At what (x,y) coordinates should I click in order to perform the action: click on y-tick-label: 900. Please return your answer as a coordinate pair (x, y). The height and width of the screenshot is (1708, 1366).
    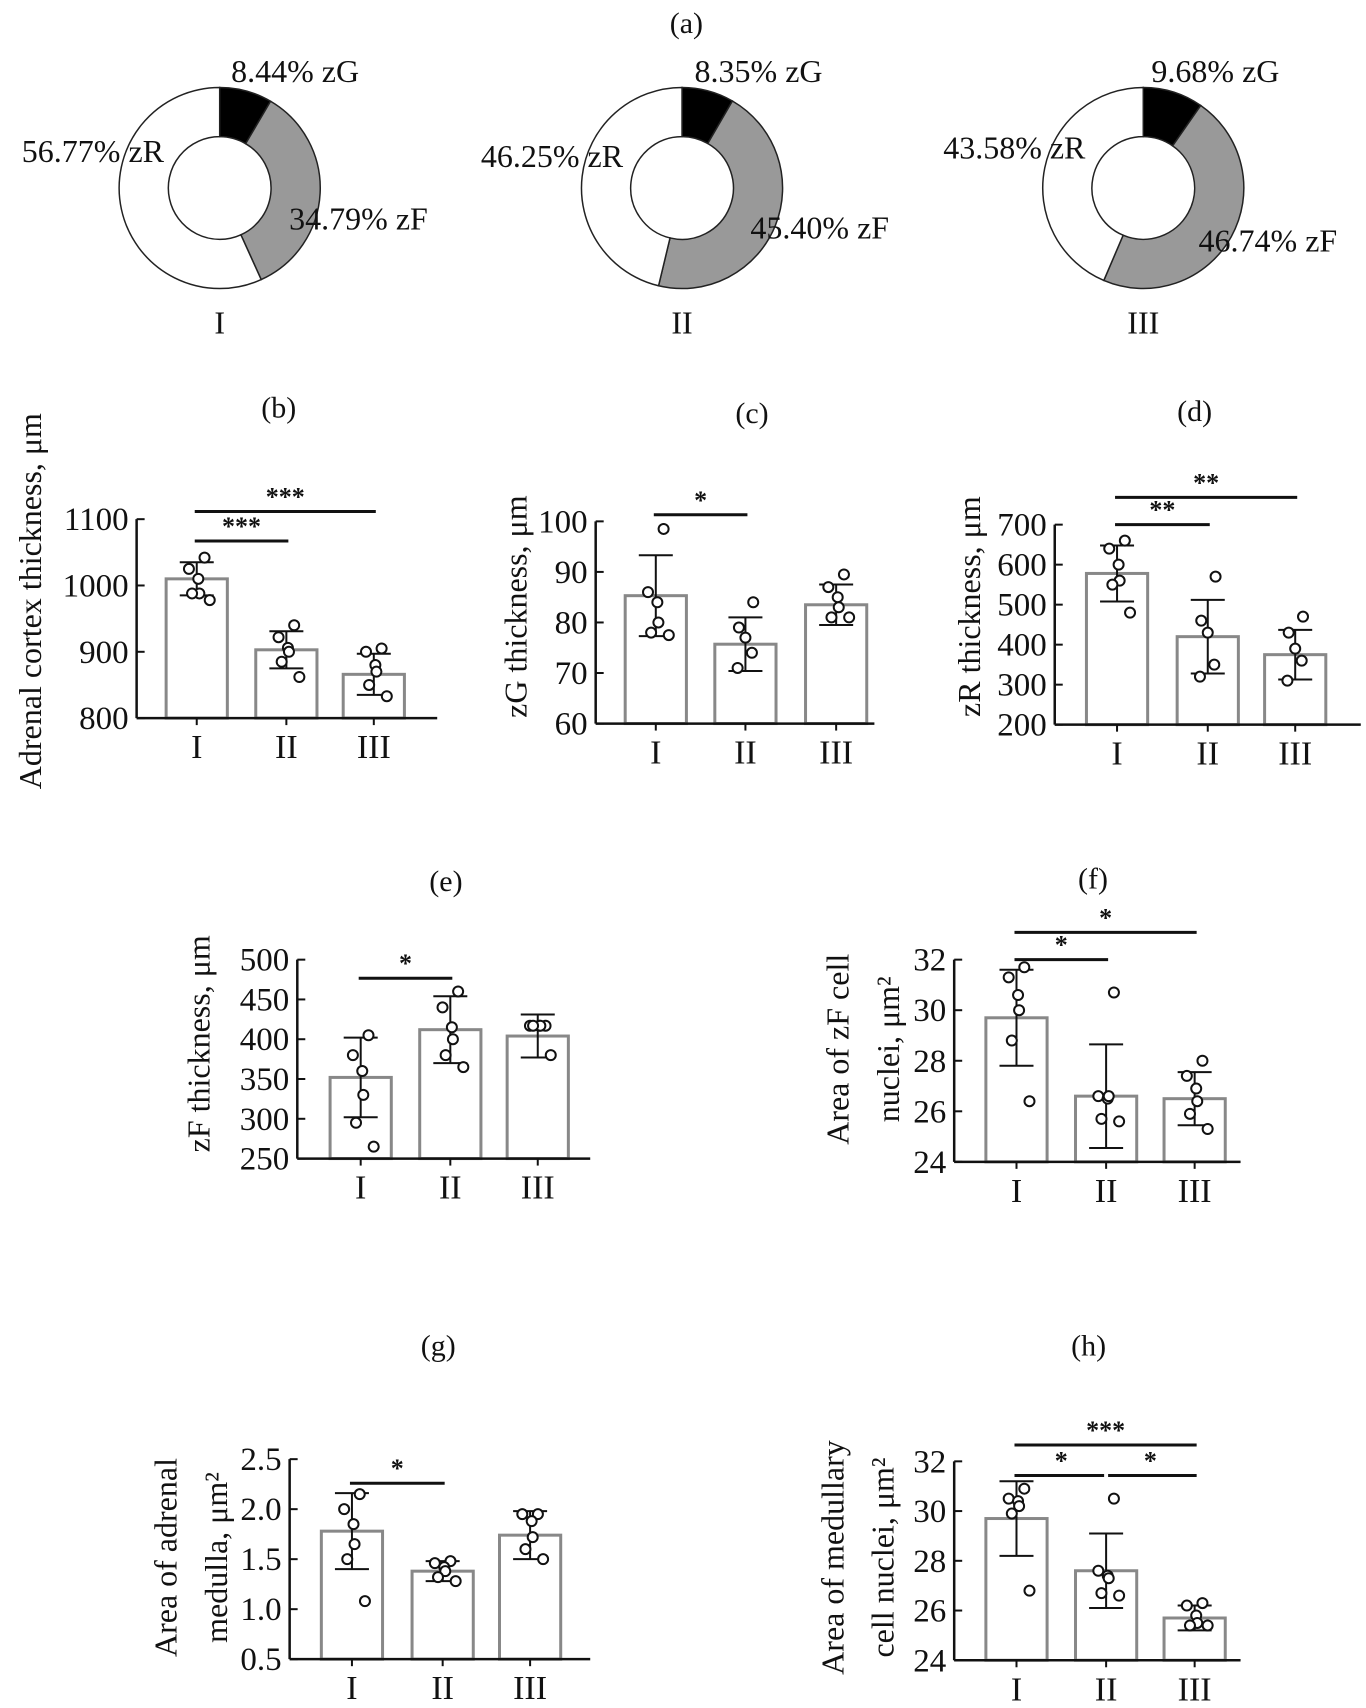
    Looking at the image, I should click on (104, 653).